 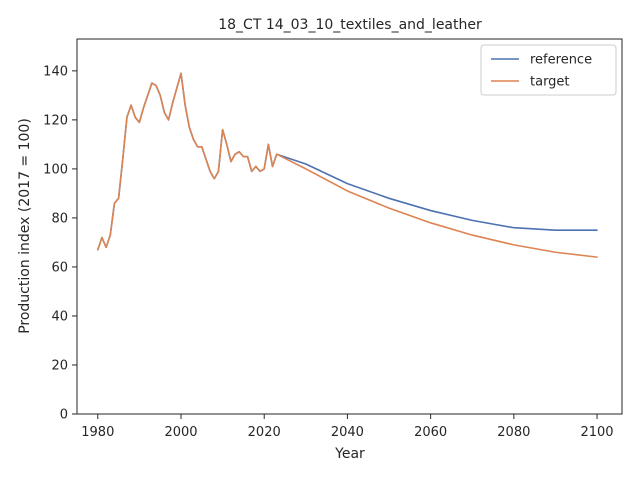 What do you see at coordinates (180, 432) in the screenshot?
I see `x-tick-label: 2000` at bounding box center [180, 432].